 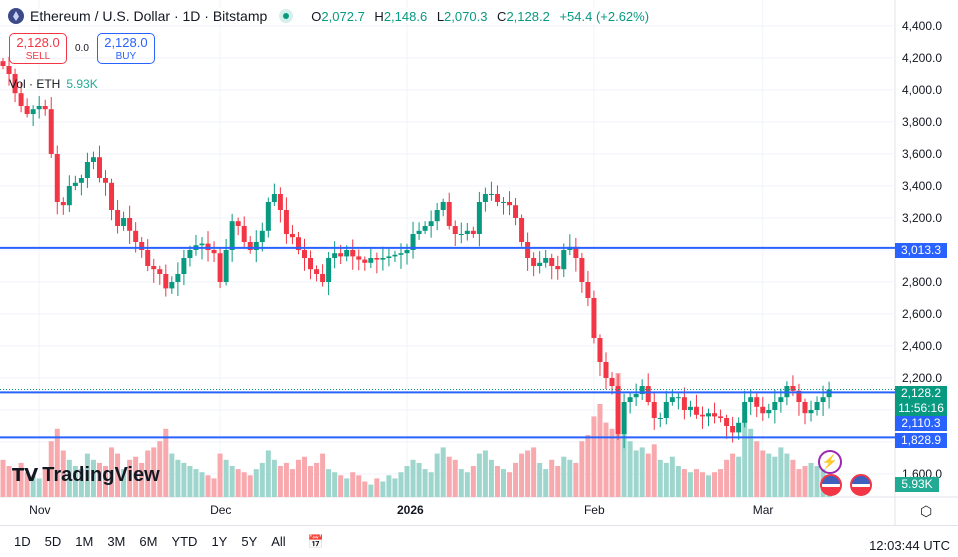 I want to click on sell-button: 2,128.0 SELL, so click(x=38, y=48).